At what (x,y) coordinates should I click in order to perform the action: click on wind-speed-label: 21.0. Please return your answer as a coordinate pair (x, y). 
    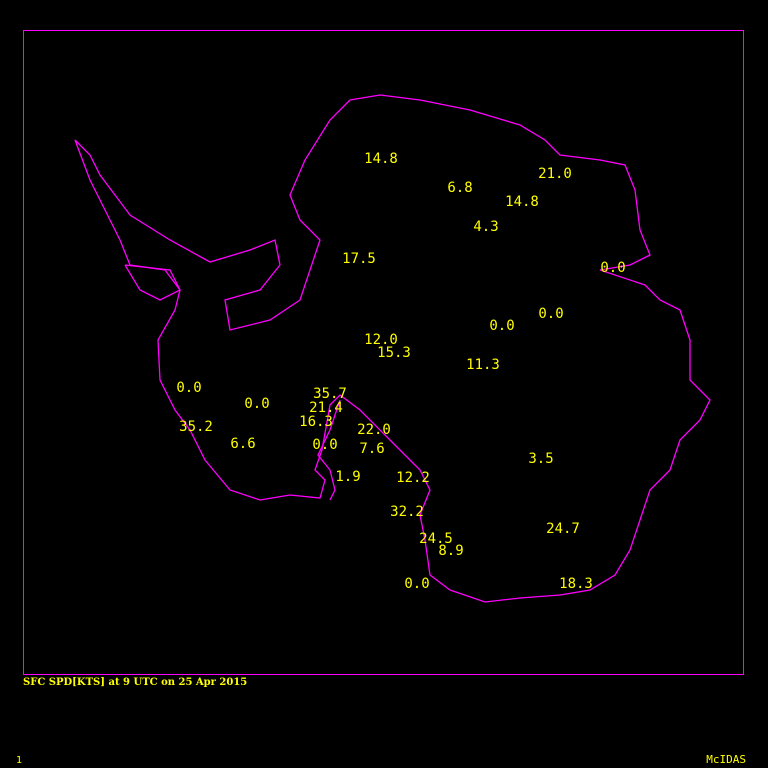
    Looking at the image, I should click on (555, 174).